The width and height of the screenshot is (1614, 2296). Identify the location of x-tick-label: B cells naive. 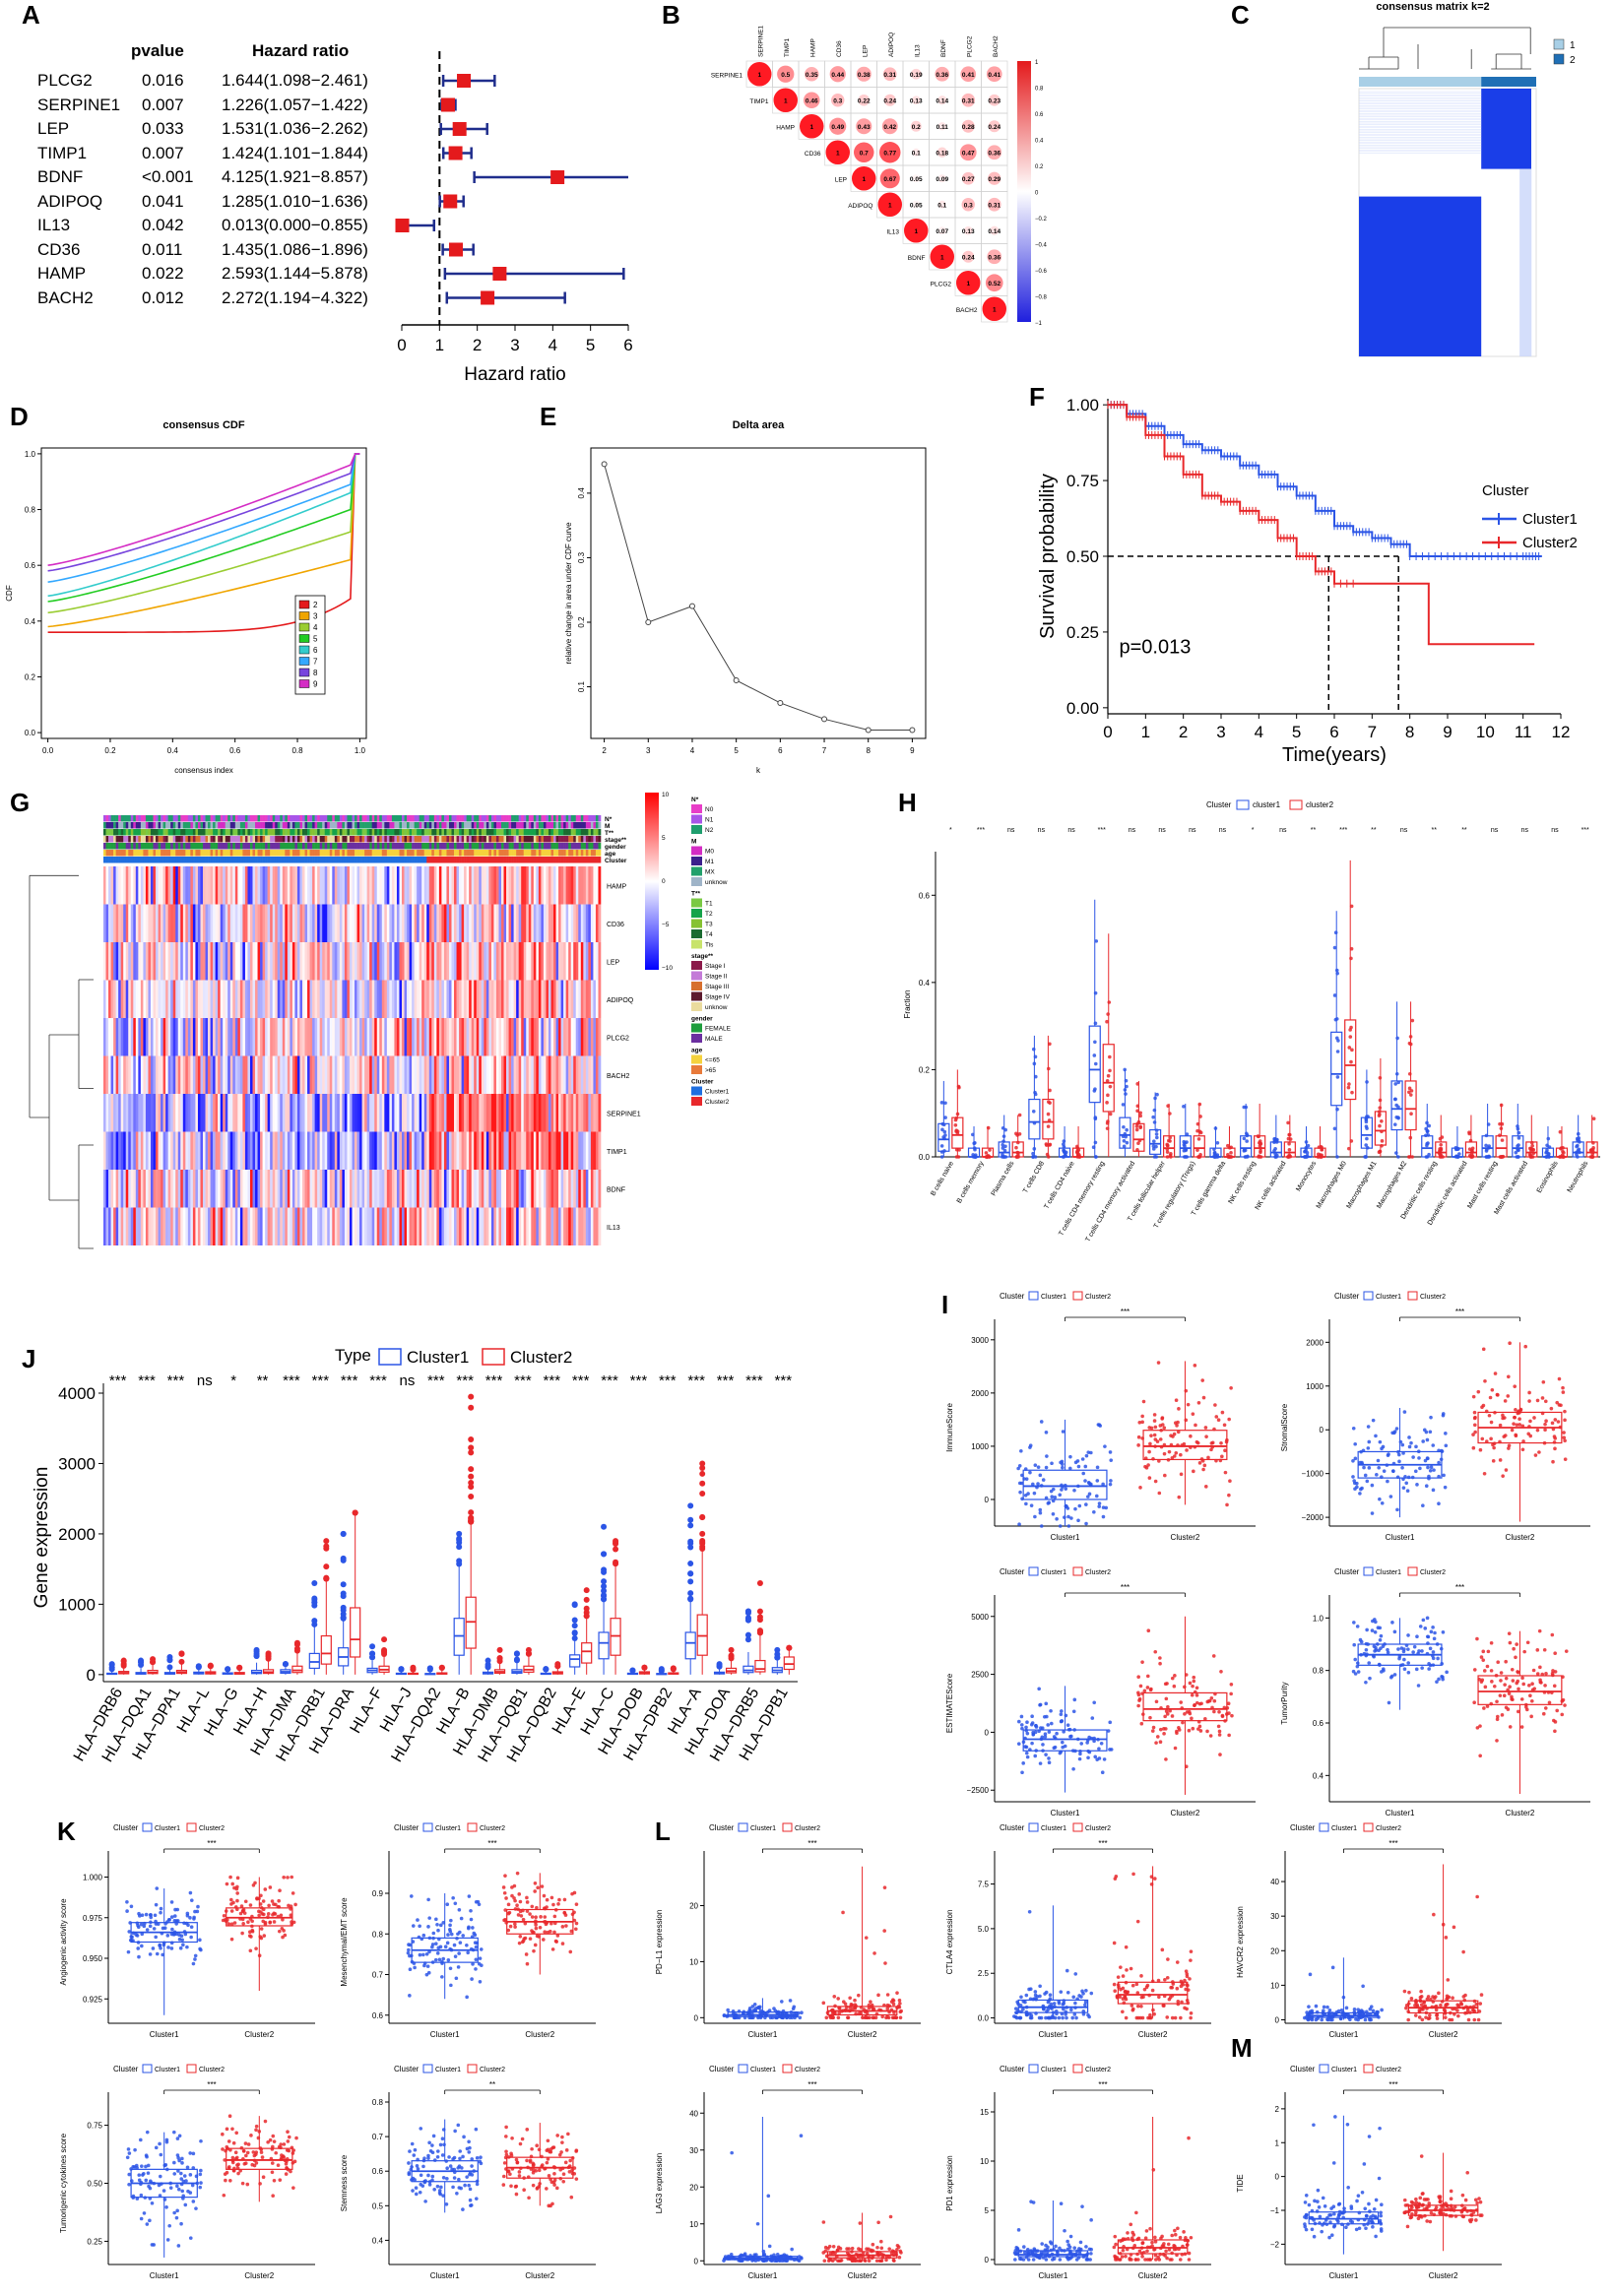
(942, 1178).